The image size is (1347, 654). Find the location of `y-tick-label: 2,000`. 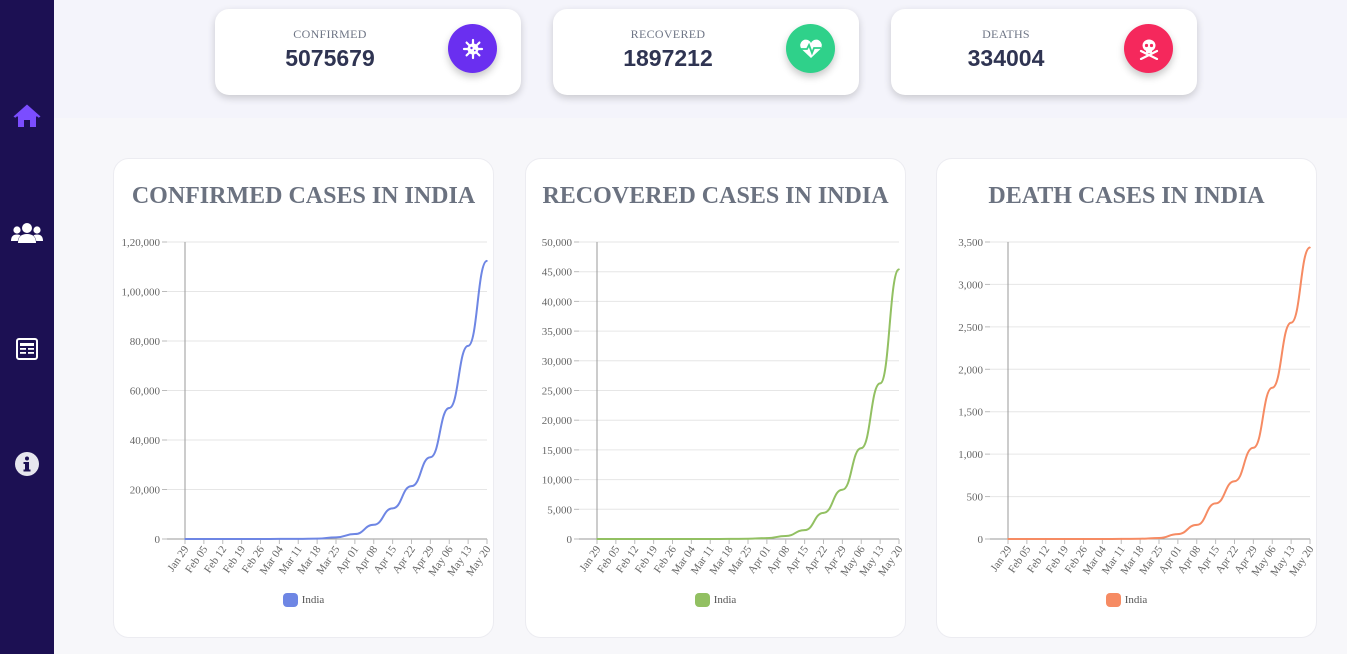

y-tick-label: 2,000 is located at coordinates (970, 370).